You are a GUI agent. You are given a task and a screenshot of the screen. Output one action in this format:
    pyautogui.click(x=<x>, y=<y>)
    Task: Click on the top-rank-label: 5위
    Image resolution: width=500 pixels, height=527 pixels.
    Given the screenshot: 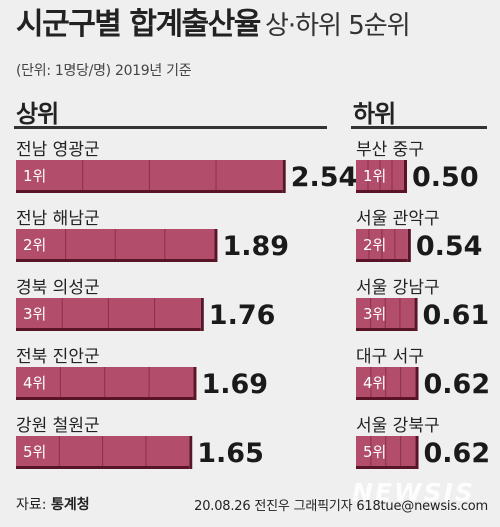 What is the action you would take?
    pyautogui.click(x=34, y=452)
    